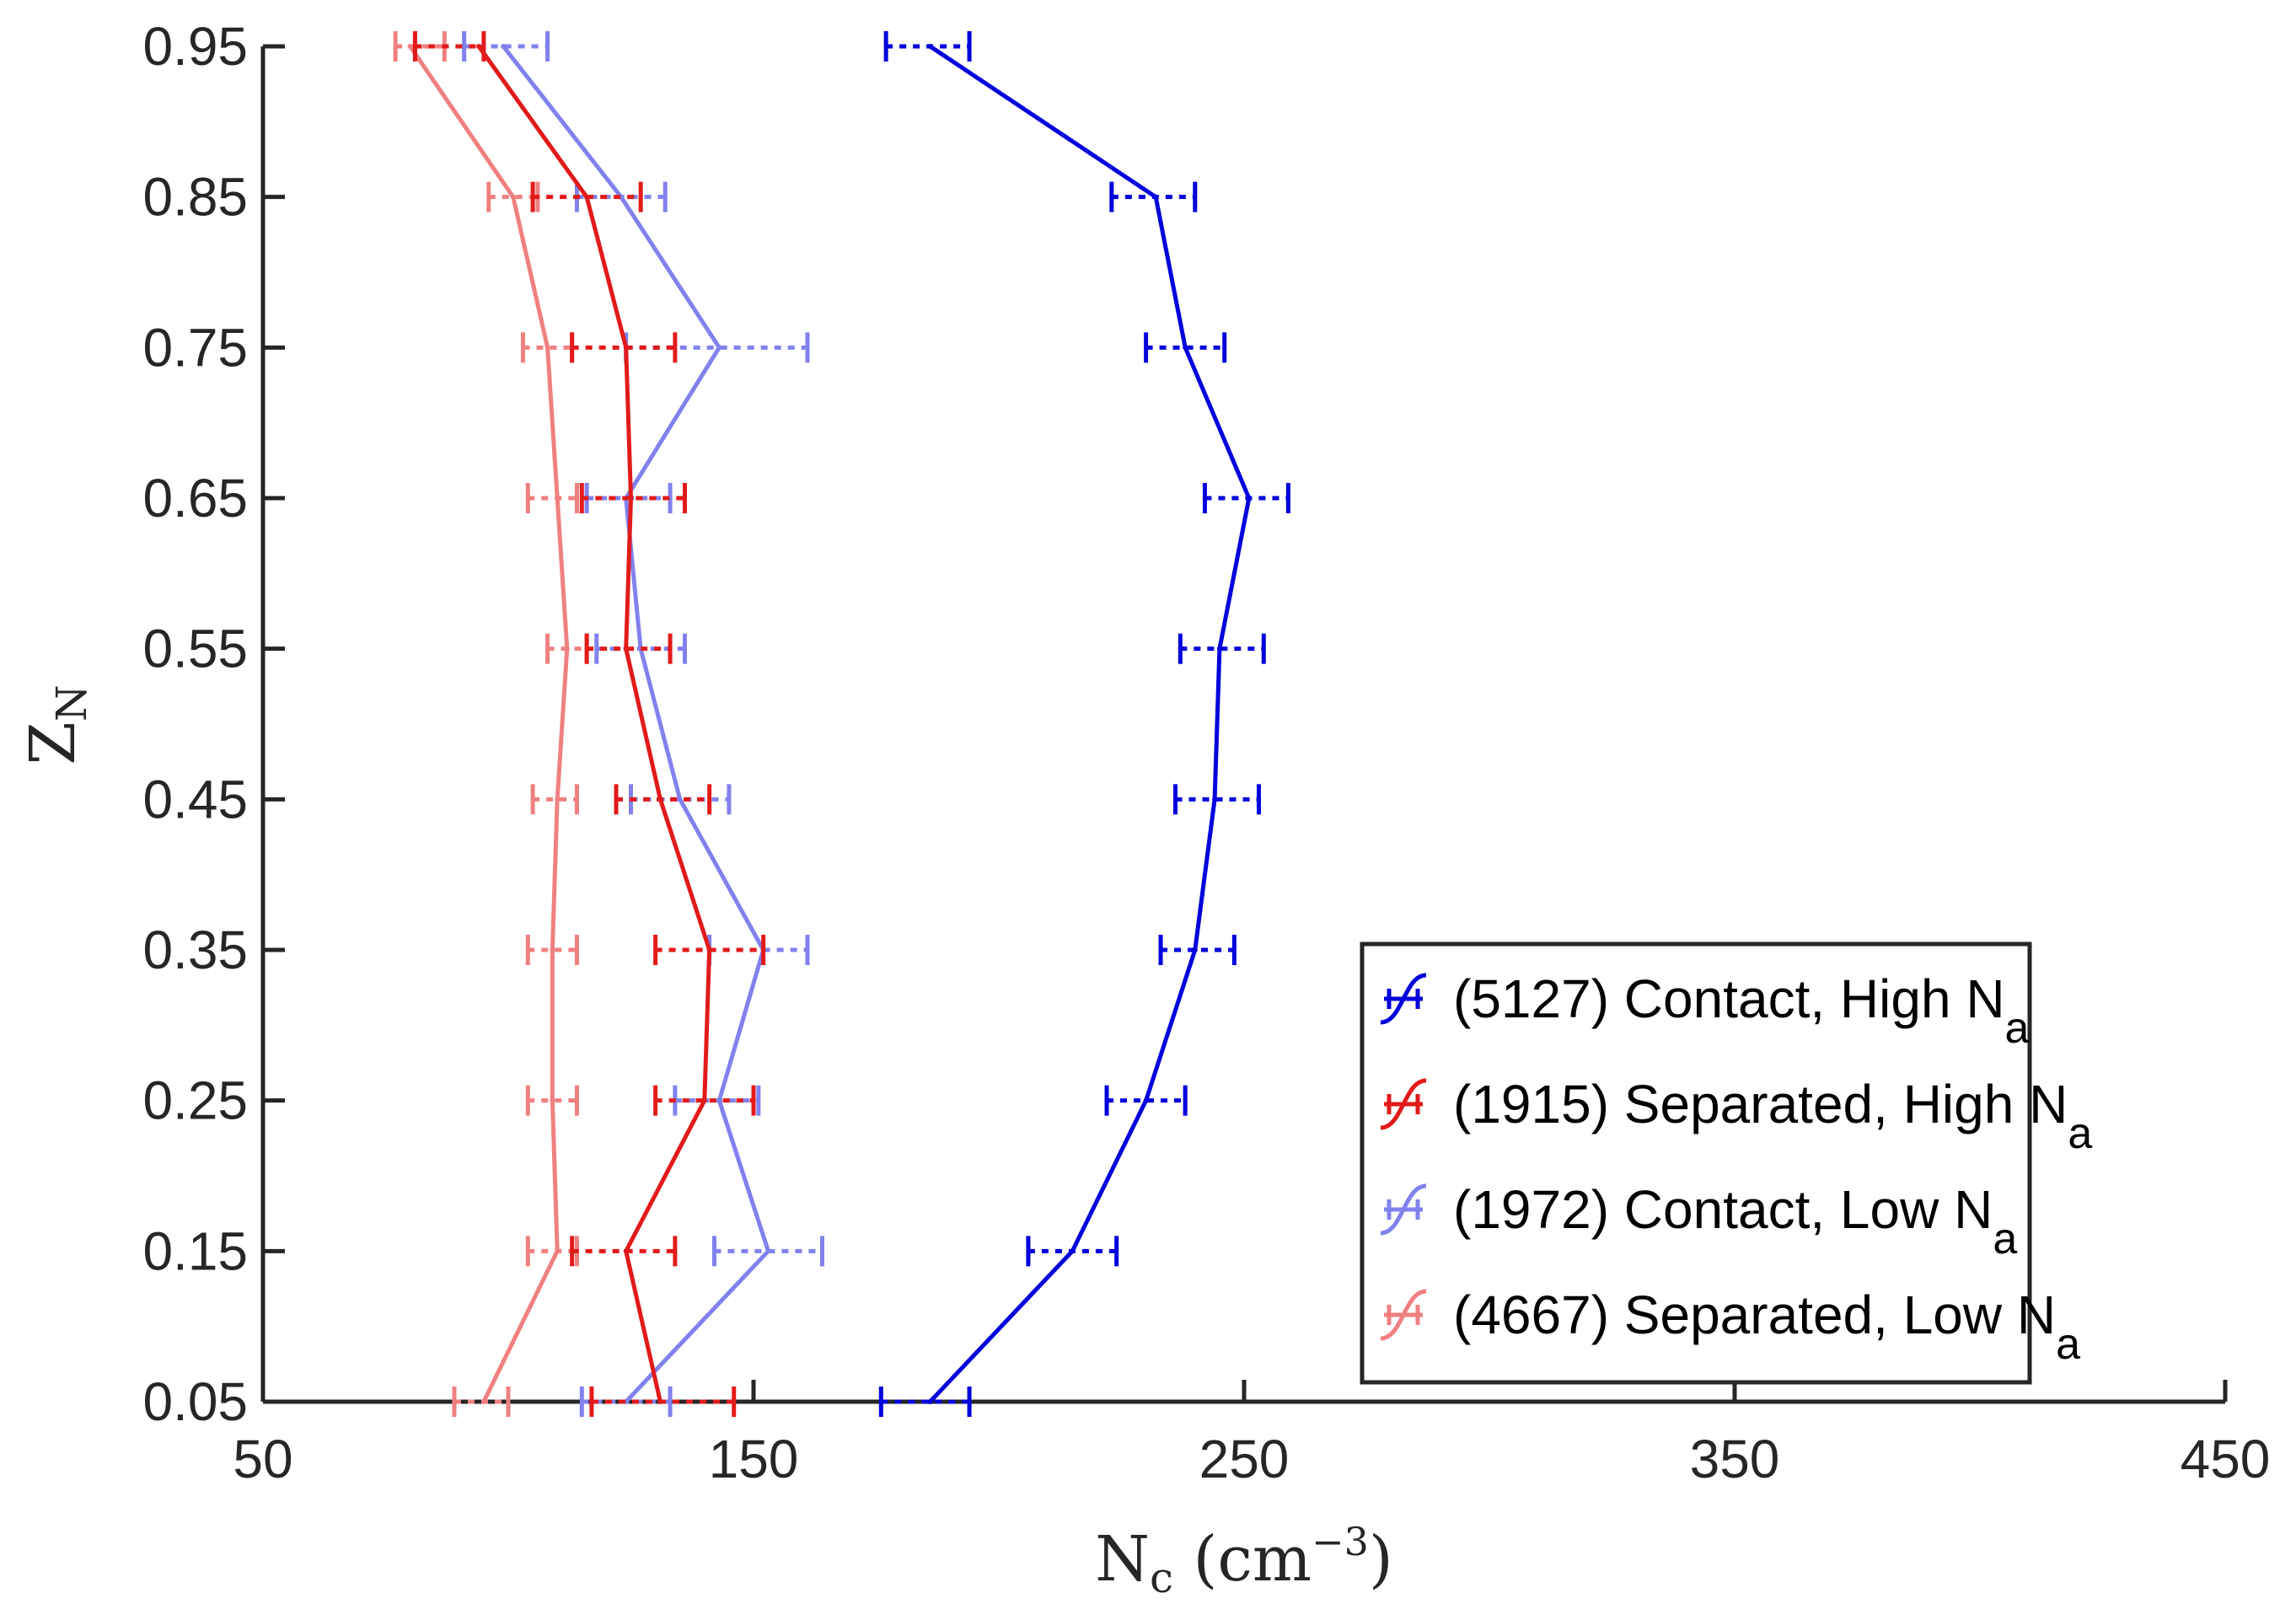  I want to click on legend-entry-separated-high: (1915) Separated, High Na, so click(1736, 1116).